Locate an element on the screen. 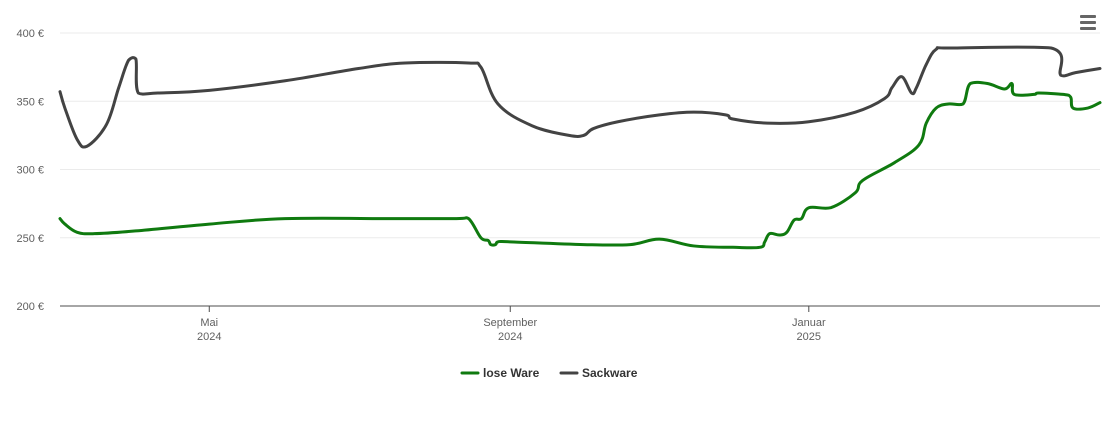  legend-label: lose Ware is located at coordinates (511, 373).